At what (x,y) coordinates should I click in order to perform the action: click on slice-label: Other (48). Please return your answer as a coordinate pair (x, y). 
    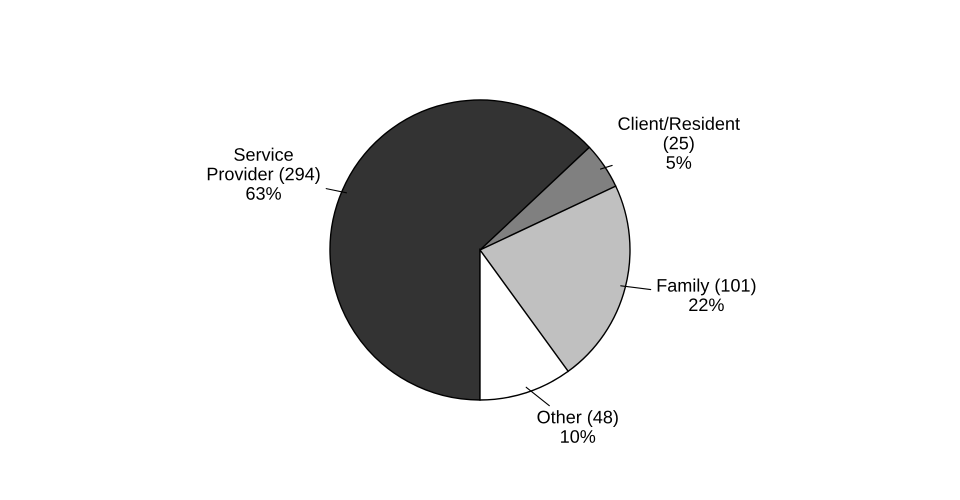
    Looking at the image, I should click on (577, 419).